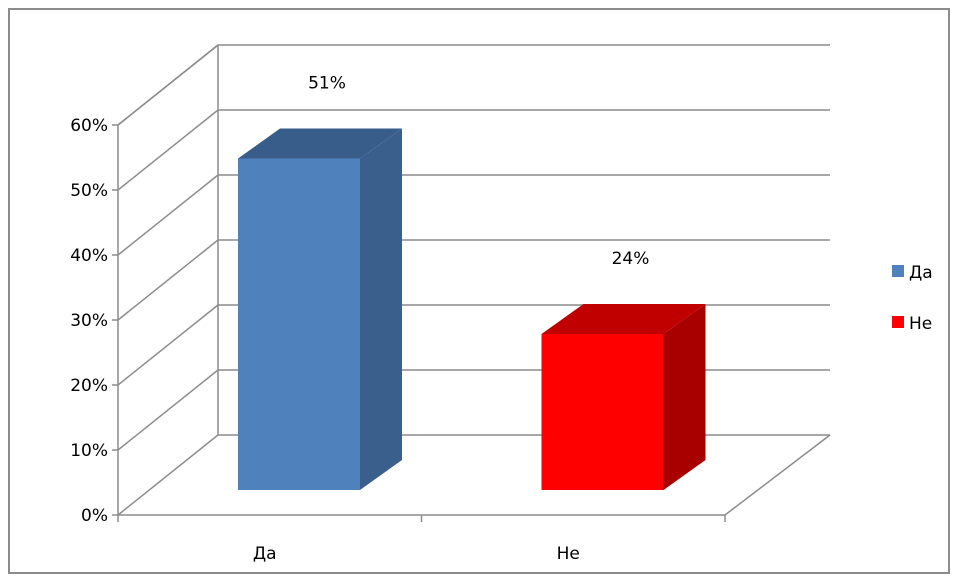 This screenshot has width=959, height=579. What do you see at coordinates (777, 475) in the screenshot?
I see `floor-right-edge` at bounding box center [777, 475].